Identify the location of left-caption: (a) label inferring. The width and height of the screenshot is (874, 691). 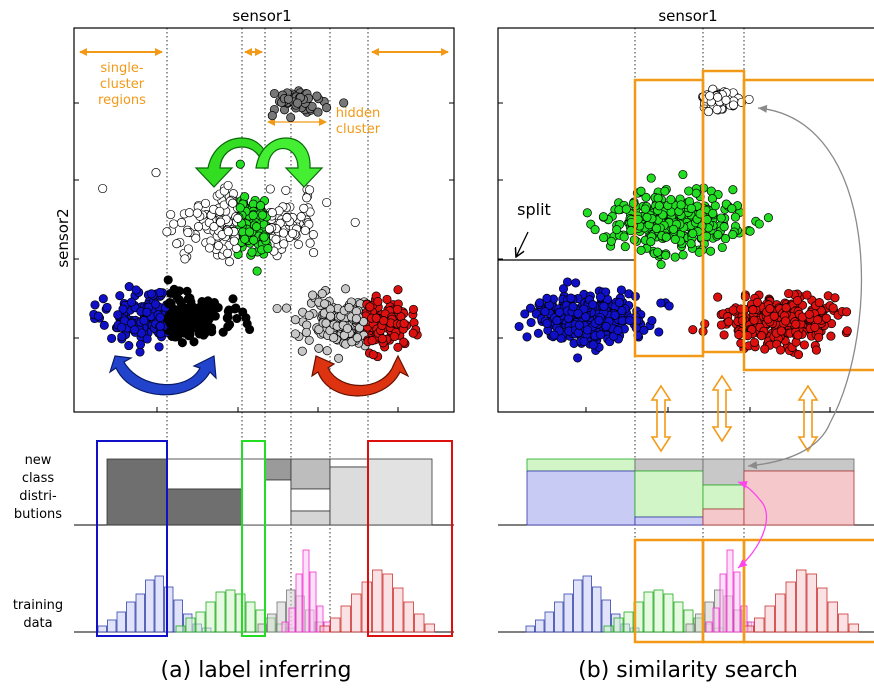
(256, 670).